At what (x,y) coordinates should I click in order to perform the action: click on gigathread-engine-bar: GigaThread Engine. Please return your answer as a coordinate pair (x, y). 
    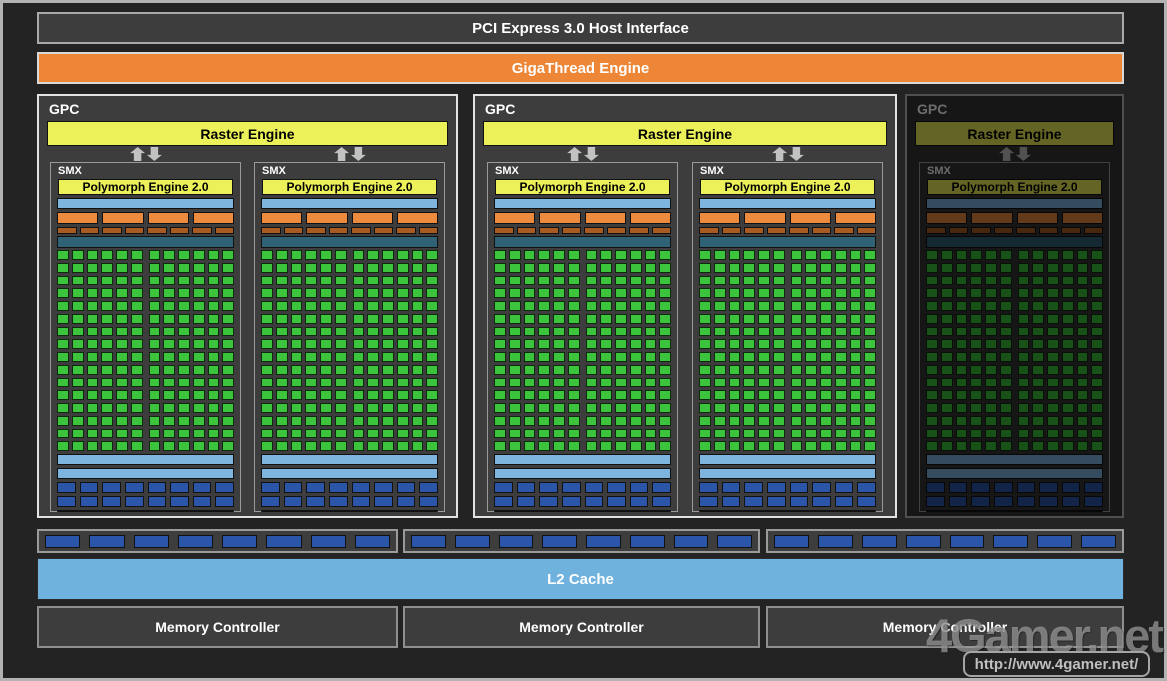
    Looking at the image, I should click on (580, 68).